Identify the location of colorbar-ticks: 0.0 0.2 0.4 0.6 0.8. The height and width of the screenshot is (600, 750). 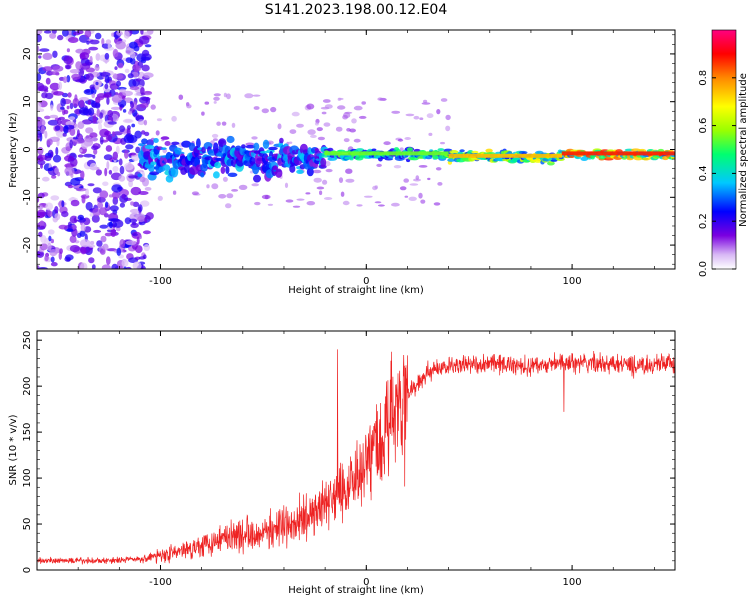
(717, 173).